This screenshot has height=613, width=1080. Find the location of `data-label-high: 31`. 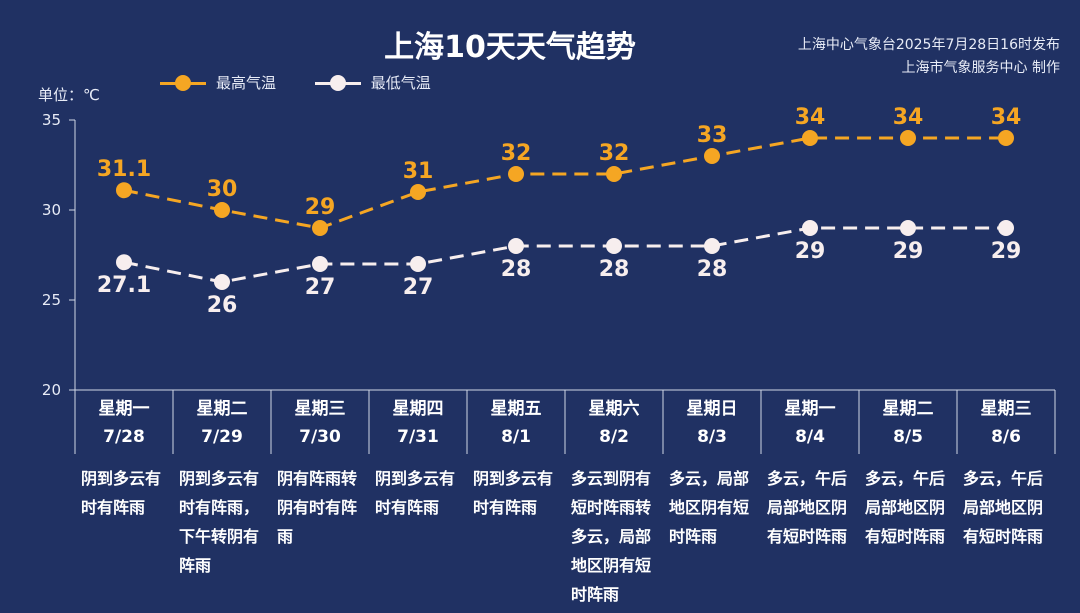

data-label-high: 31 is located at coordinates (418, 171).